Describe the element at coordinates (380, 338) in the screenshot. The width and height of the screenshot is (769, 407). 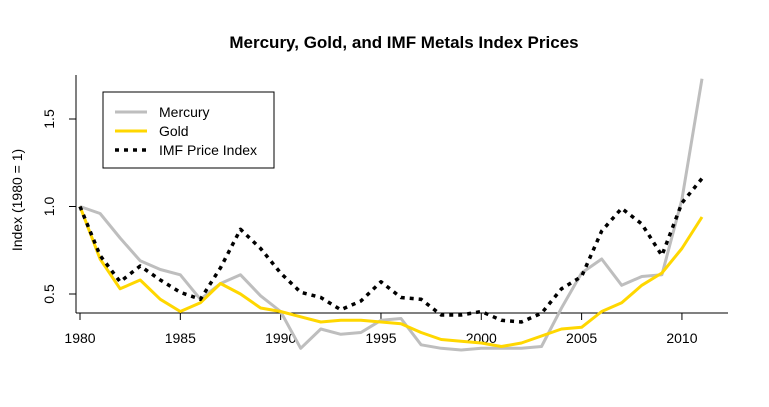
I see `x-tick-label: 1995` at that location.